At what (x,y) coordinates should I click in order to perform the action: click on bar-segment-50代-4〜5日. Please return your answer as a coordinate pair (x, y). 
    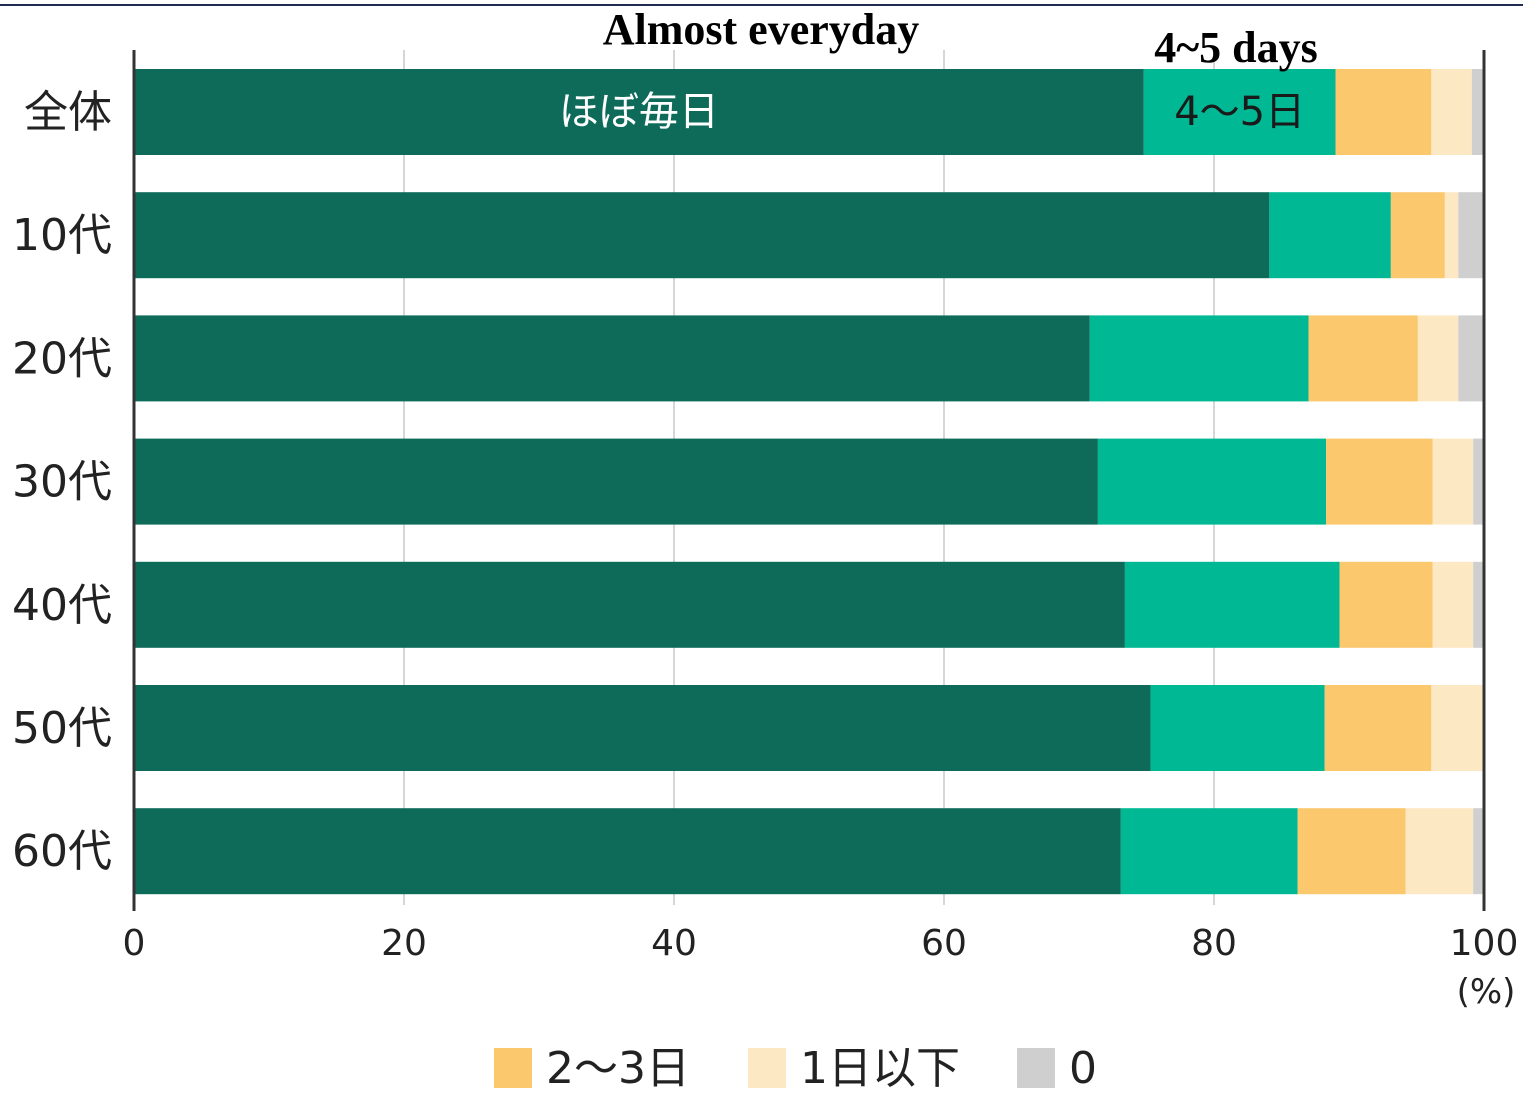
    Looking at the image, I should click on (1237, 728).